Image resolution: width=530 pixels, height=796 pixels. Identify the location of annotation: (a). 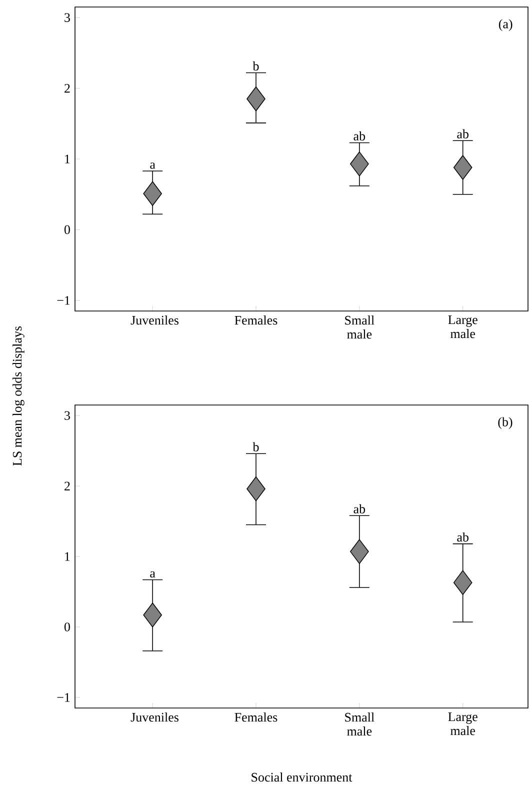
(505, 25).